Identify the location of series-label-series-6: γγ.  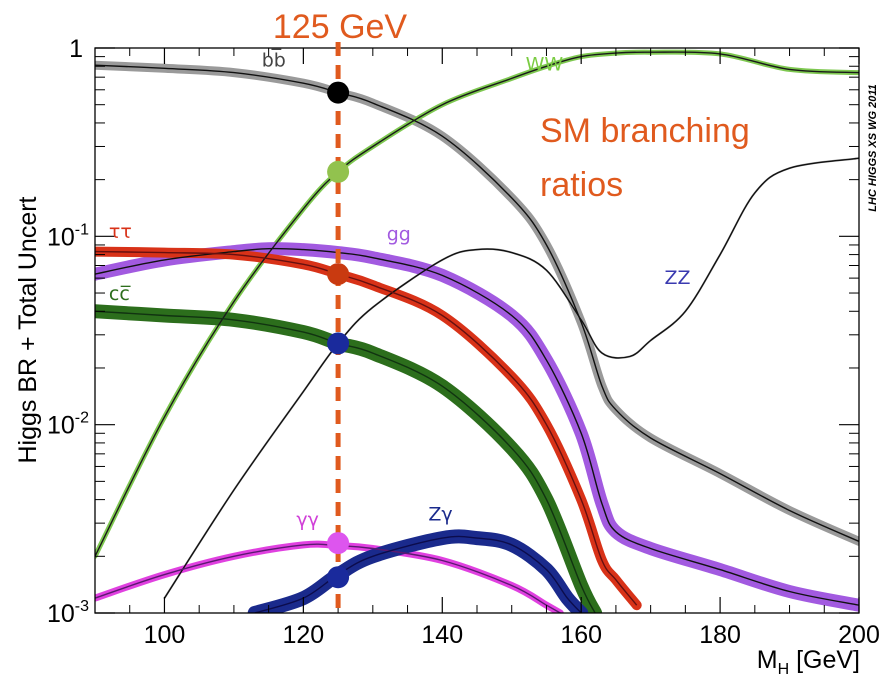
(307, 520).